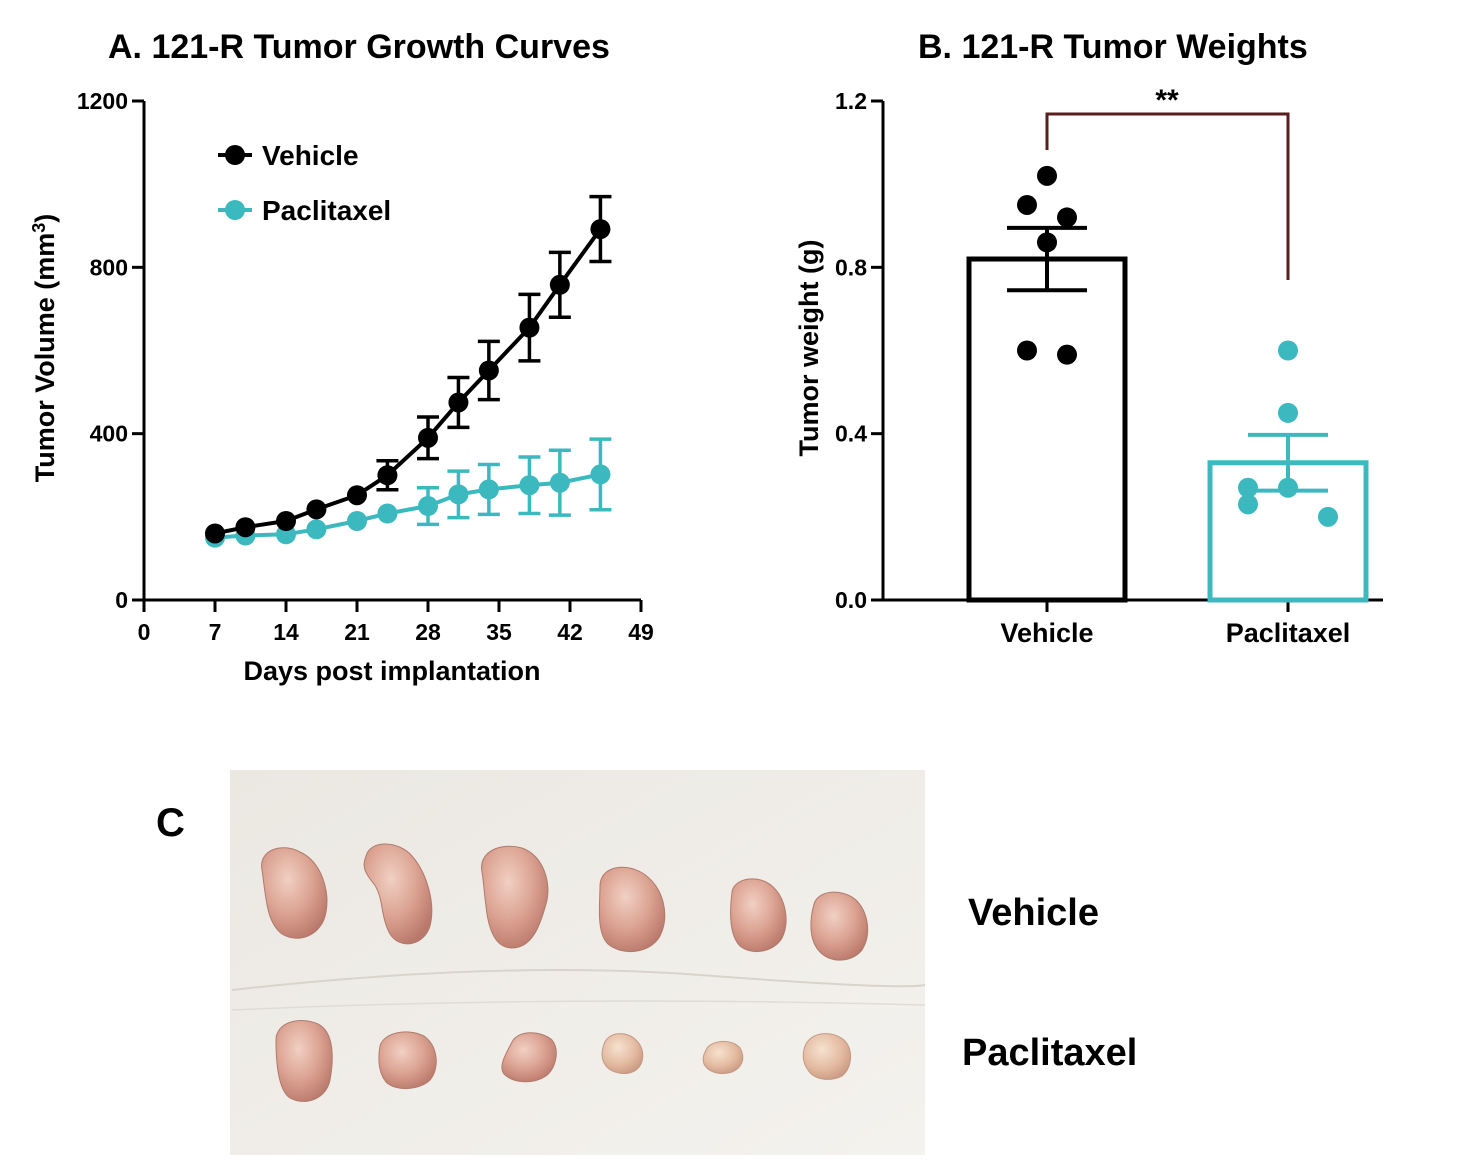  Describe the element at coordinates (359, 47) in the screenshot. I see `panel-a-title: A. 121-R Tumor Growth Curves` at that location.